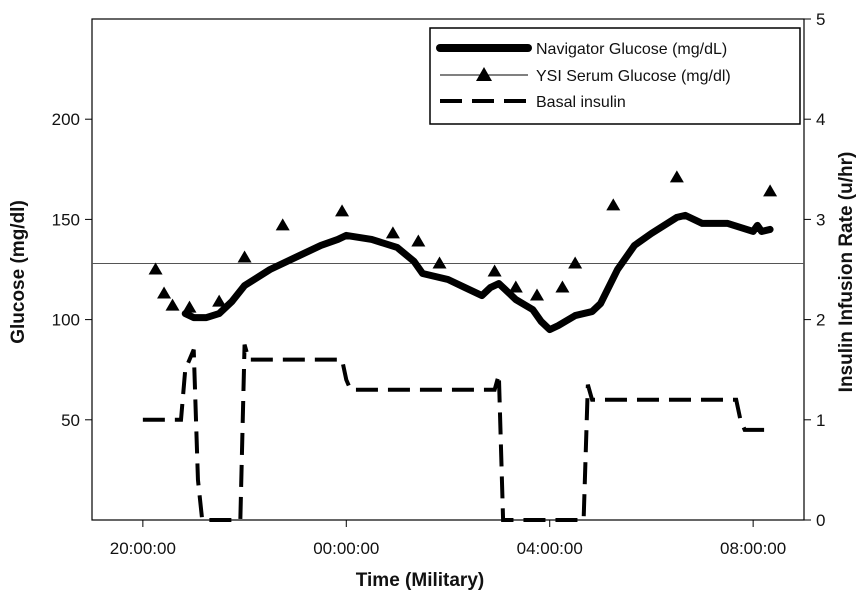 The width and height of the screenshot is (866, 594). I want to click on left-tick-label: 200, so click(66, 119).